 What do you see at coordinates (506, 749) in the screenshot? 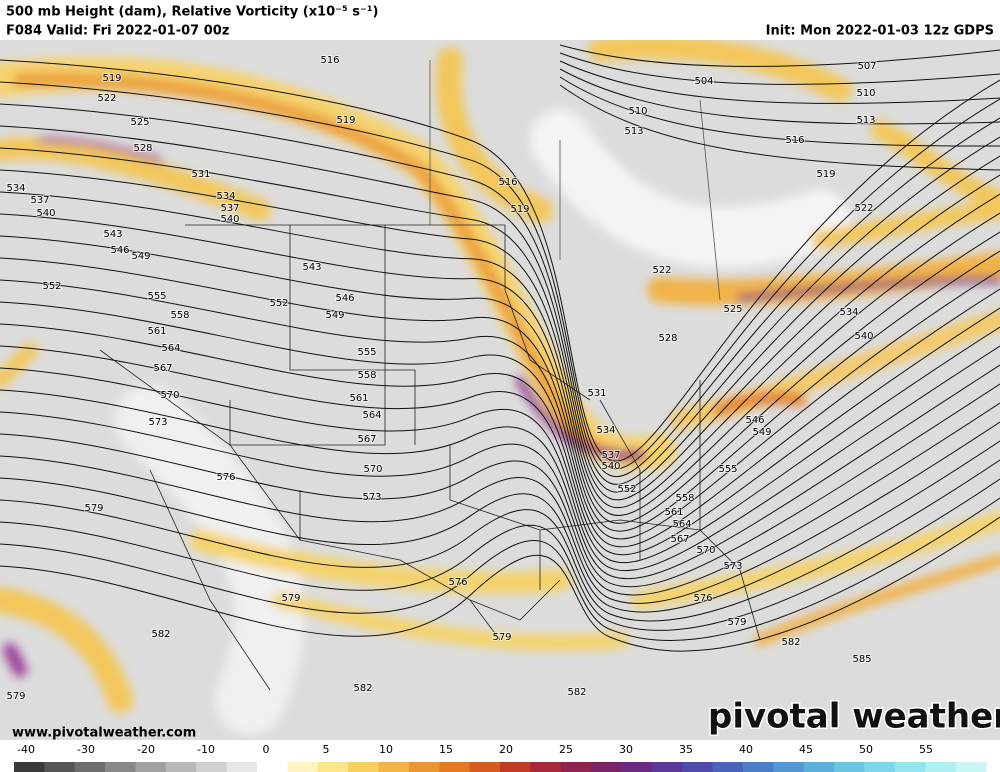
I see `colorbar-tick-label: 20` at bounding box center [506, 749].